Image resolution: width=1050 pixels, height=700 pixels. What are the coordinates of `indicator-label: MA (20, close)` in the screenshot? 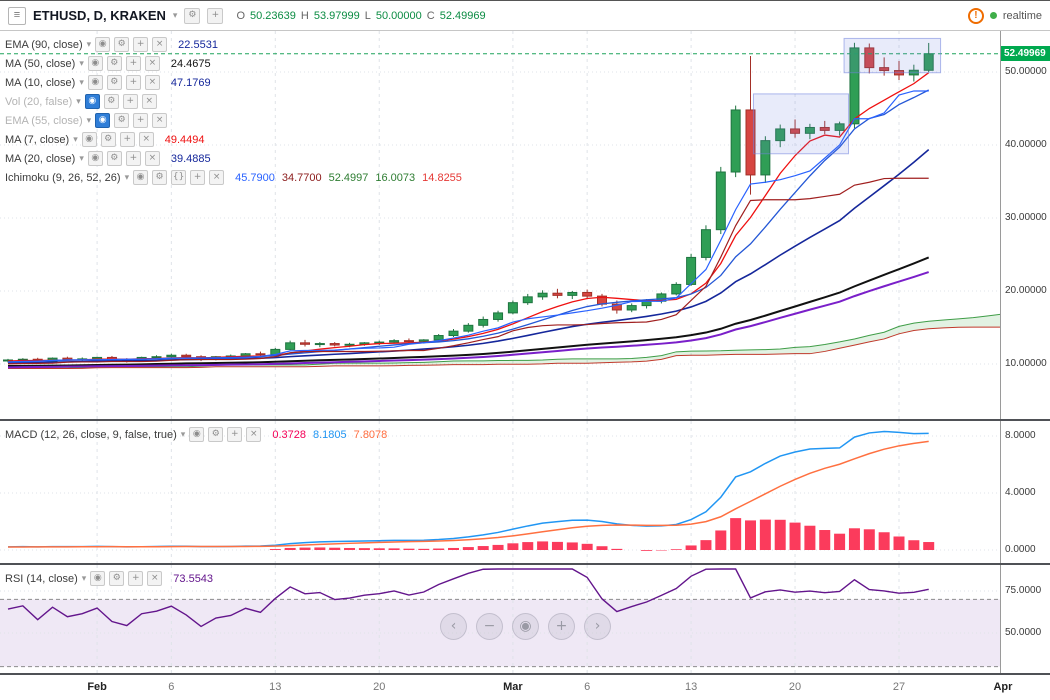 It's located at (40, 158).